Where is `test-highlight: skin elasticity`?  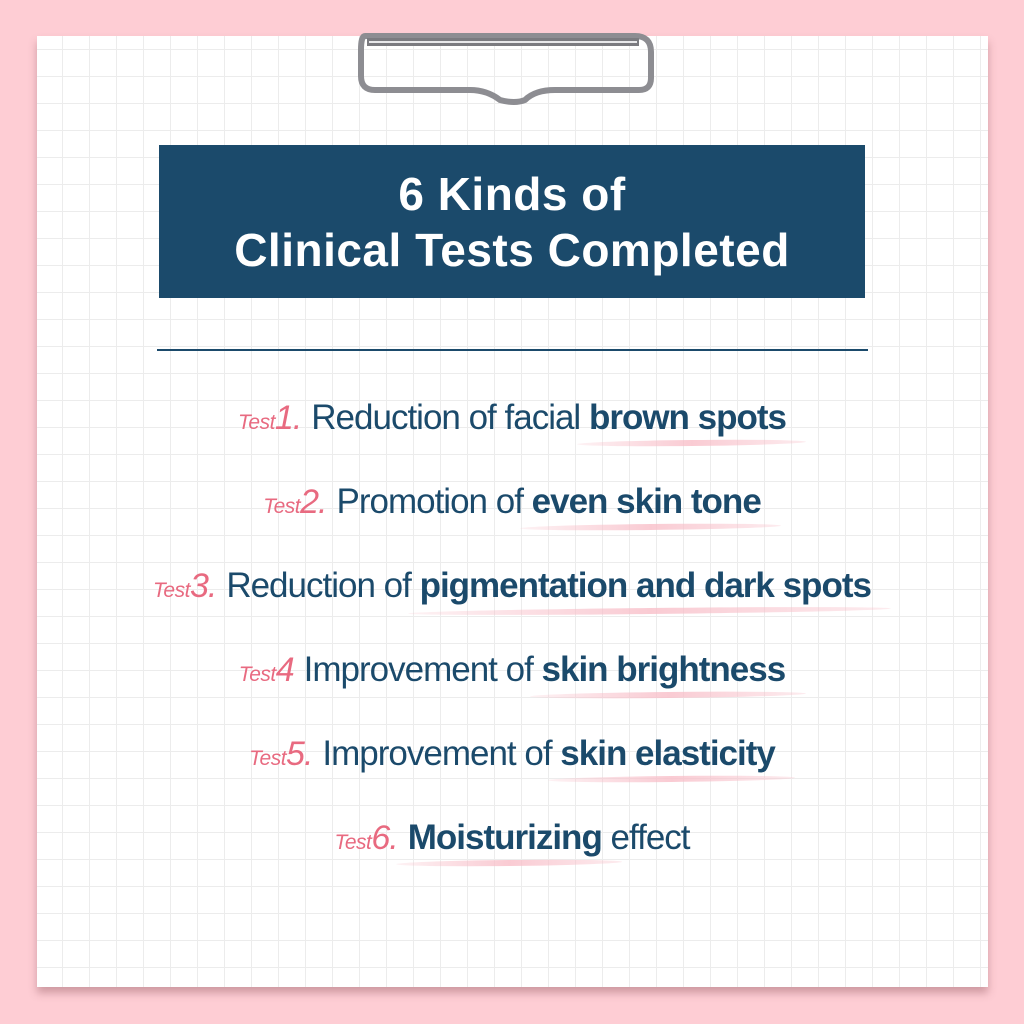
test-highlight: skin elasticity is located at coordinates (668, 753).